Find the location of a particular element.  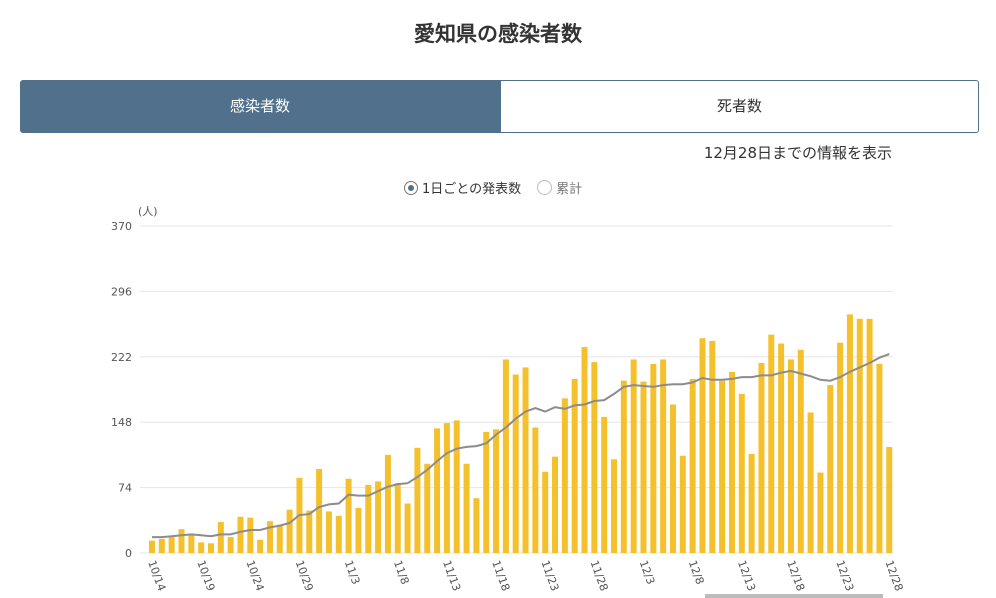

page-title: 愛知県の感染者数 is located at coordinates (498, 34).